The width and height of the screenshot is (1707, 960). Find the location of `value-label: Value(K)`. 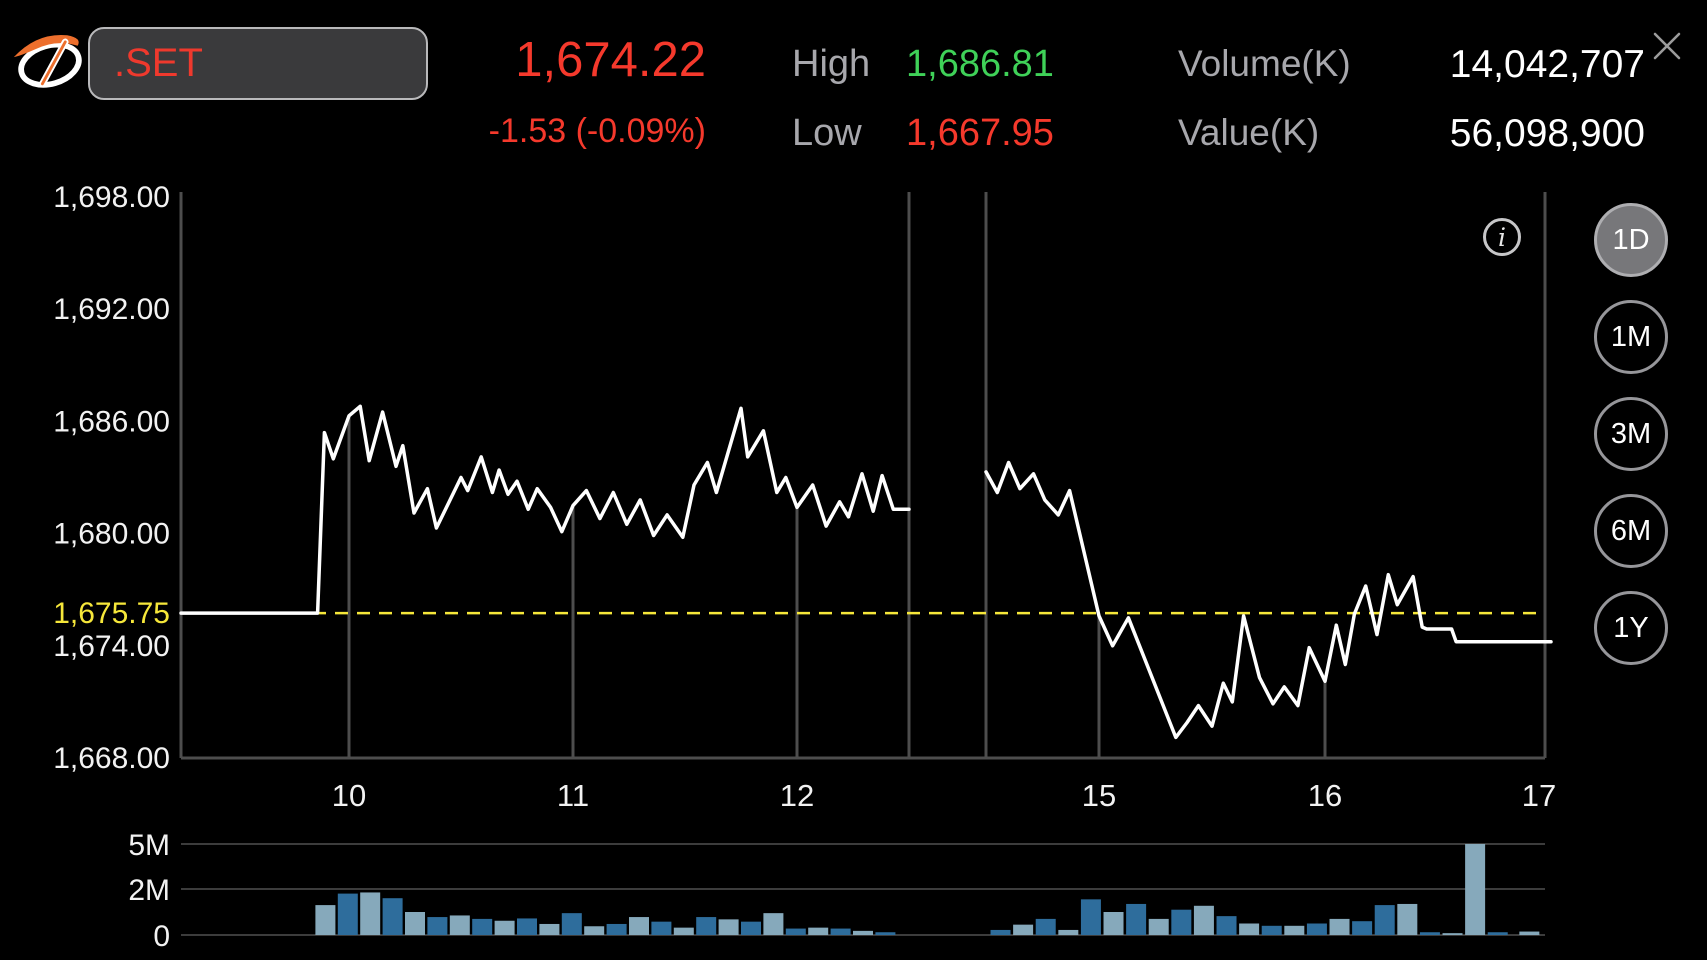

value-label: Value(K) is located at coordinates (1249, 132).